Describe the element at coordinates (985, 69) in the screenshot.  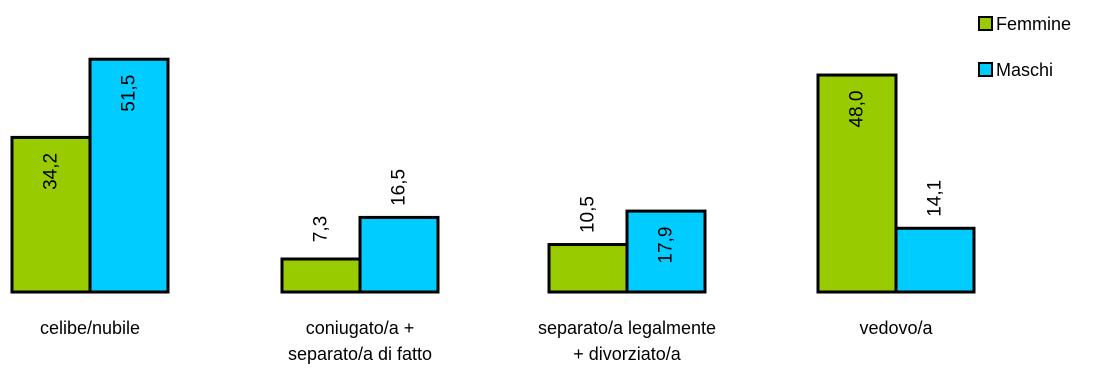
I see `legend-swatch-maschi` at that location.